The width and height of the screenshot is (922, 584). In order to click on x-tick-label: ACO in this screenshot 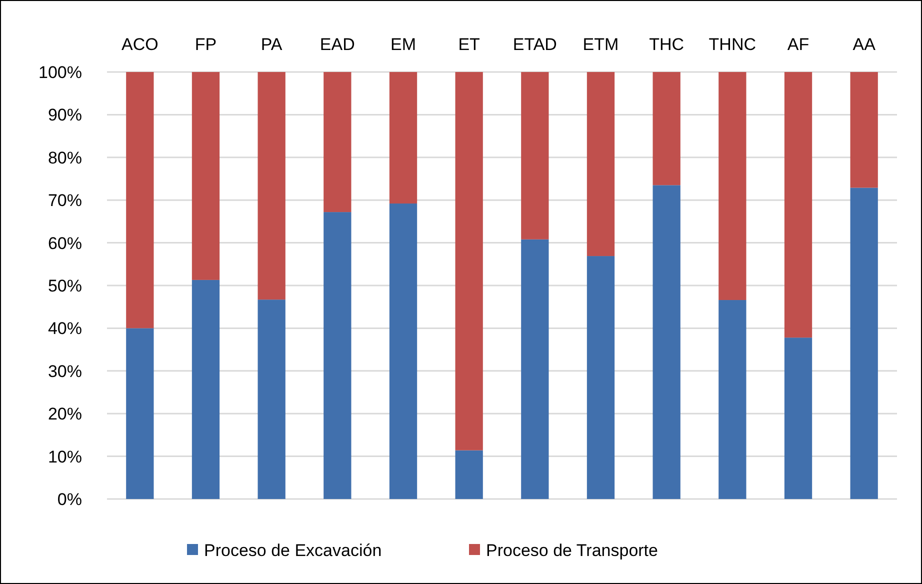, I will do `click(139, 44)`.